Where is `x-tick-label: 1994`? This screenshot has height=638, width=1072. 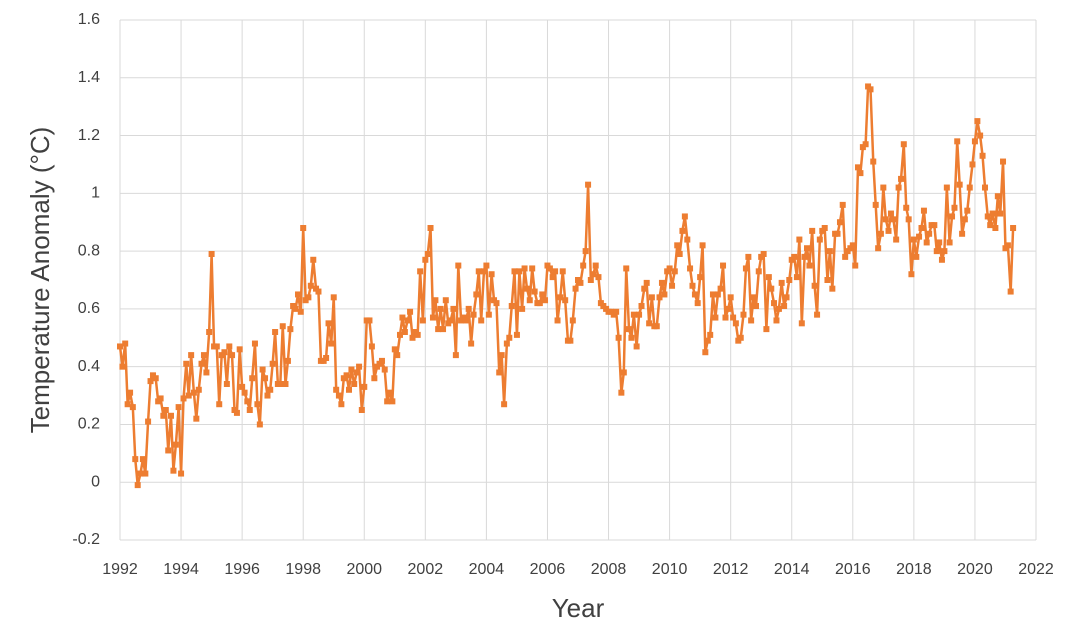
x-tick-label: 1994 is located at coordinates (181, 569).